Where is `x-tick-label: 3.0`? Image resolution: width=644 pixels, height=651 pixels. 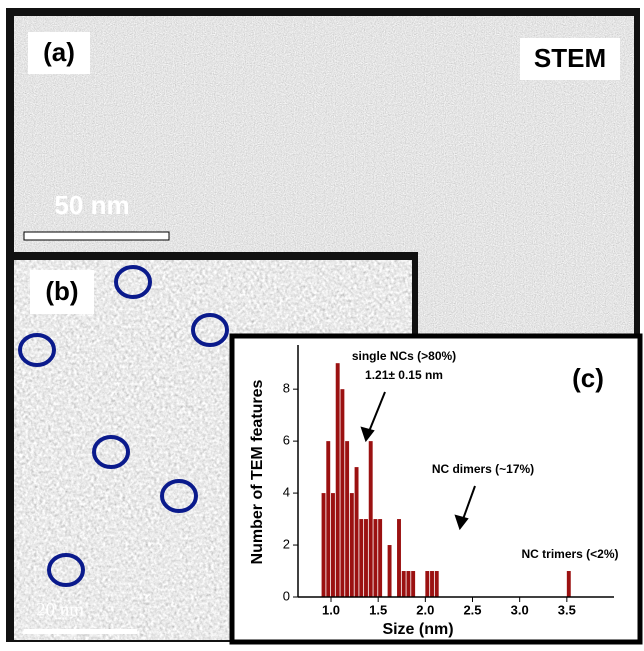 x-tick-label: 3.0 is located at coordinates (520, 609).